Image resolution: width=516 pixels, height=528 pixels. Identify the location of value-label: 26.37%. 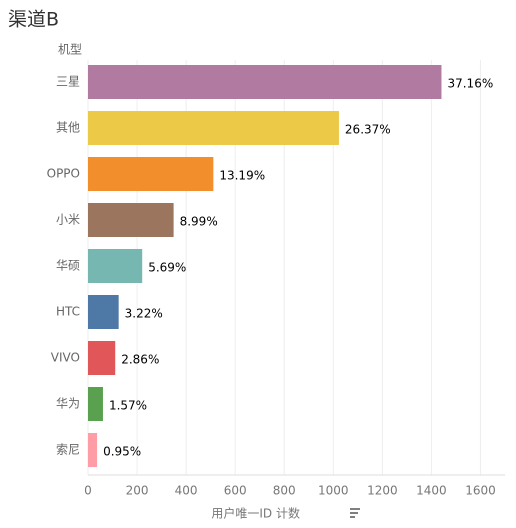
(368, 130).